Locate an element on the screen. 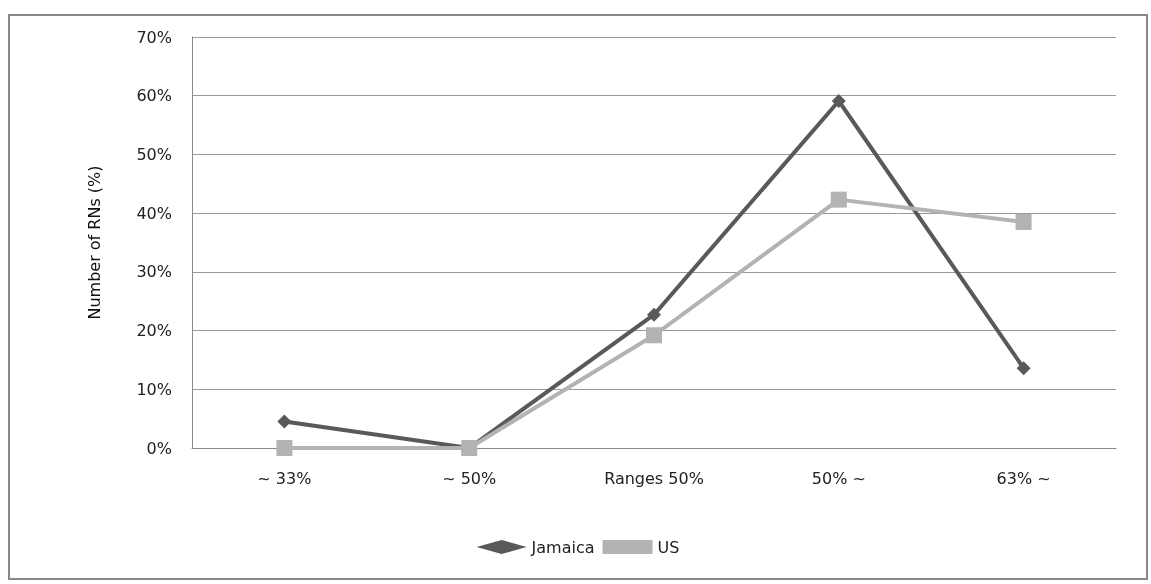  y-tick-label: 20% is located at coordinates (154, 331).